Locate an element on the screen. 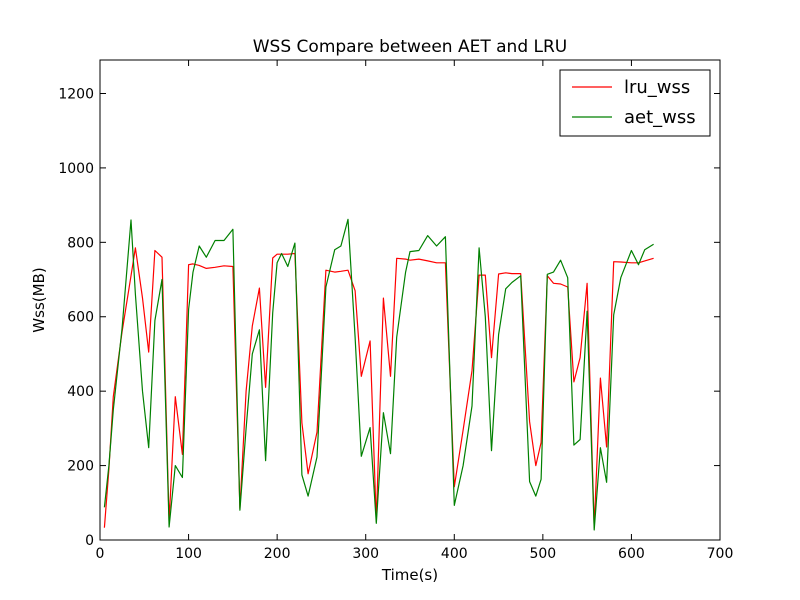  y-tick-label: 1200 is located at coordinates (76, 94).